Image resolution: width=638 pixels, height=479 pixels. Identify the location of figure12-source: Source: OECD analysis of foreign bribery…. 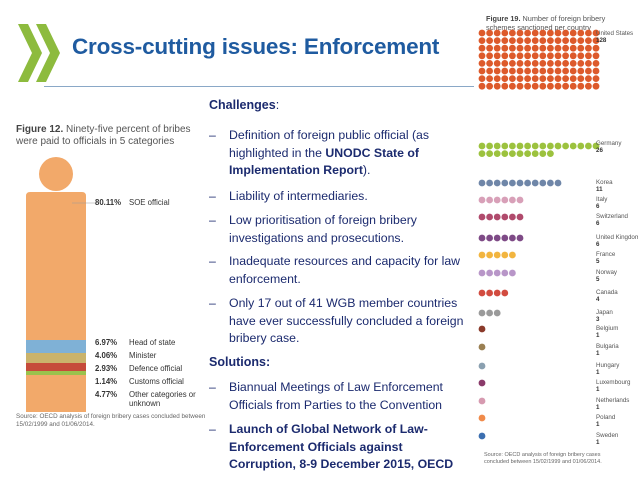
(111, 420).